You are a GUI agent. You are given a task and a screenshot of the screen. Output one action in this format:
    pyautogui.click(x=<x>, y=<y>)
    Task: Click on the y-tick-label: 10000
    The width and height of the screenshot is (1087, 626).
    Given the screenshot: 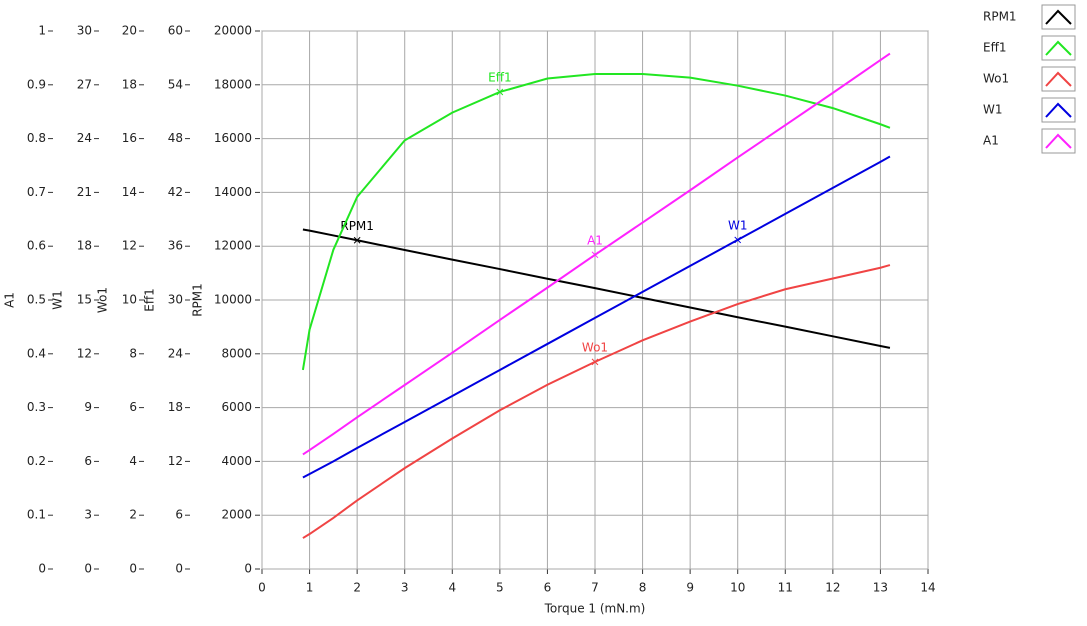 What is the action you would take?
    pyautogui.click(x=233, y=300)
    